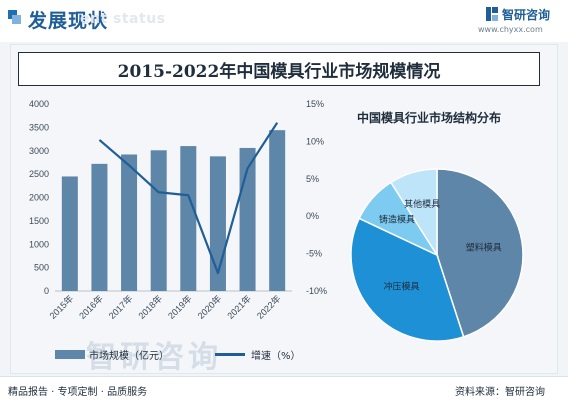 The height and width of the screenshot is (400, 568). Describe the element at coordinates (422, 204) in the screenshot. I see `pie-slice-label: 其他模具` at that location.